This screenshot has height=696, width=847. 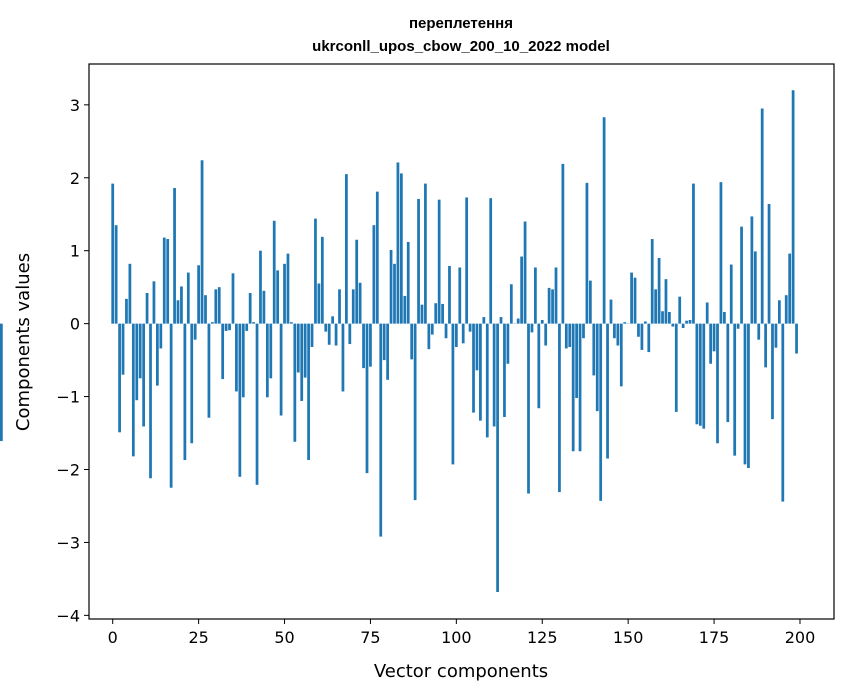 What do you see at coordinates (198, 637) in the screenshot?
I see `x-tick-label: 25` at bounding box center [198, 637].